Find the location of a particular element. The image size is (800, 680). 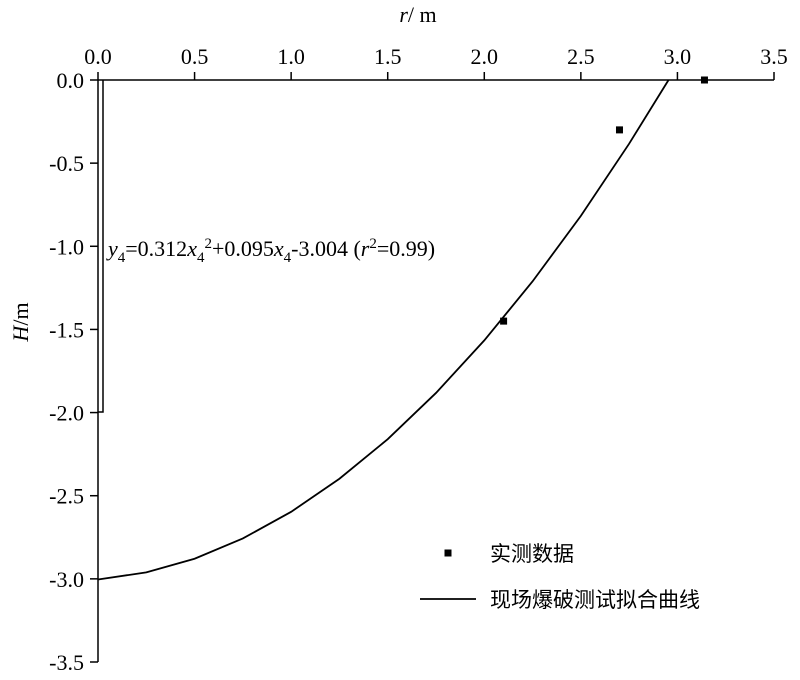

x-label-var: r is located at coordinates (403, 14).